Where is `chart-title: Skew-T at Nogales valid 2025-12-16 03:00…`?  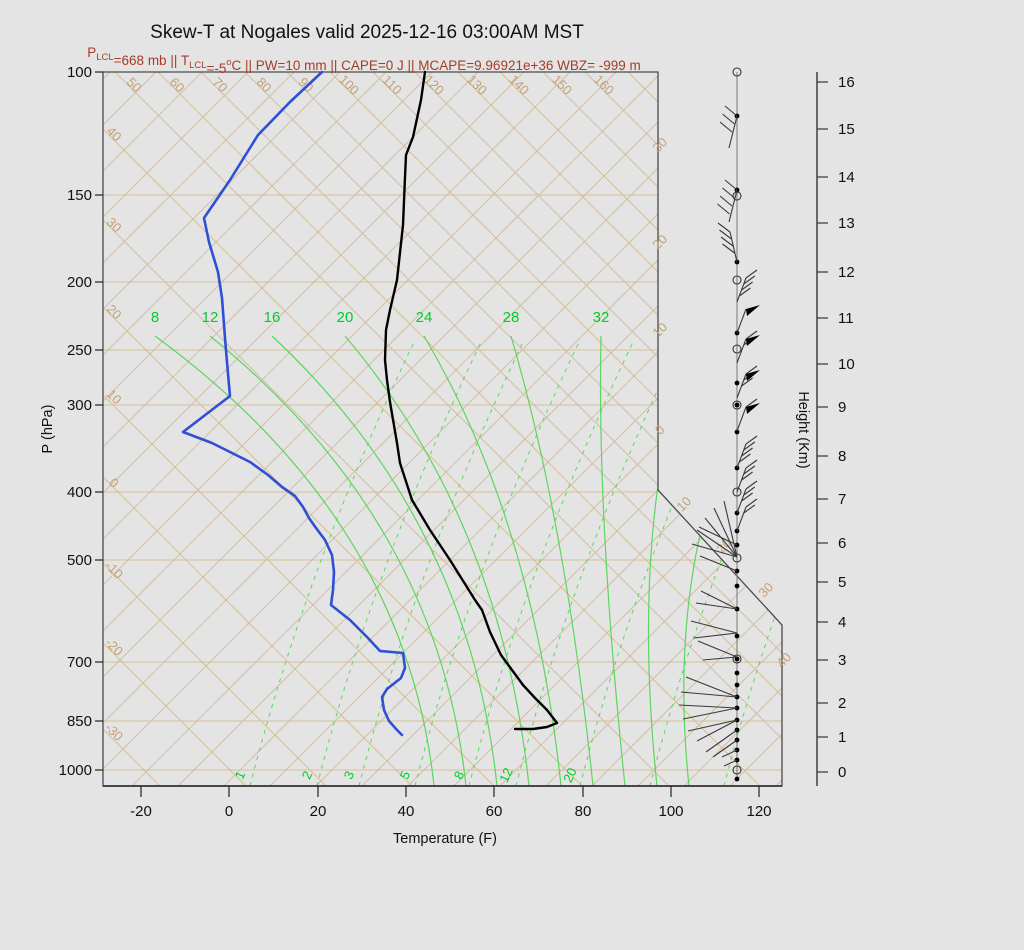
chart-title: Skew-T at Nogales valid 2025-12-16 03:00… is located at coordinates (367, 32).